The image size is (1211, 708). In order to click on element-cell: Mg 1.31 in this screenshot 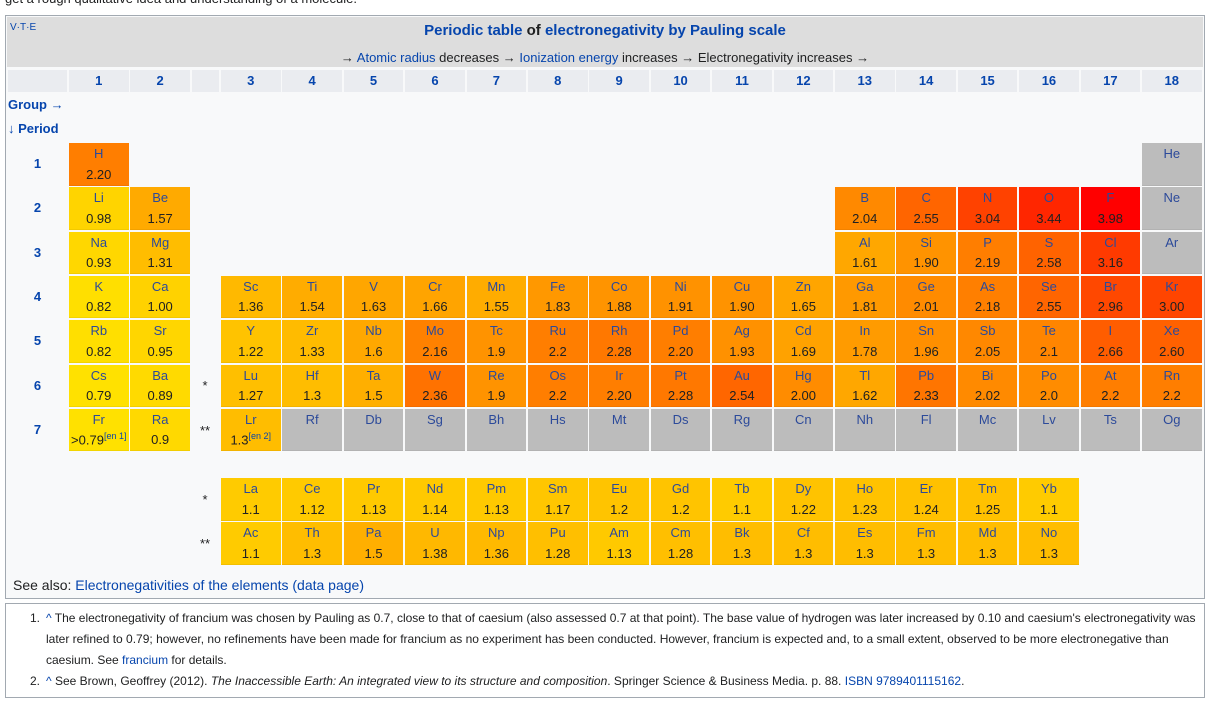, I will do `click(160, 253)`.